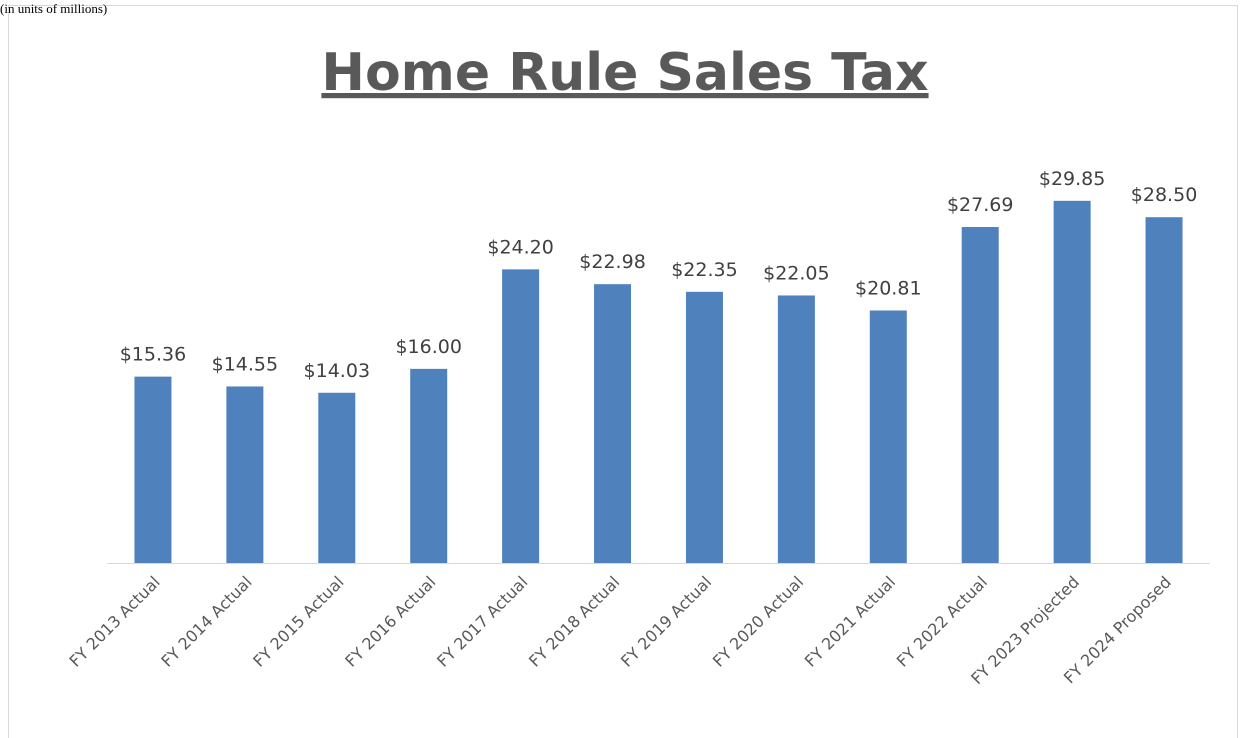 The image size is (1243, 738). What do you see at coordinates (704, 270) in the screenshot?
I see `data-label: $22.35` at bounding box center [704, 270].